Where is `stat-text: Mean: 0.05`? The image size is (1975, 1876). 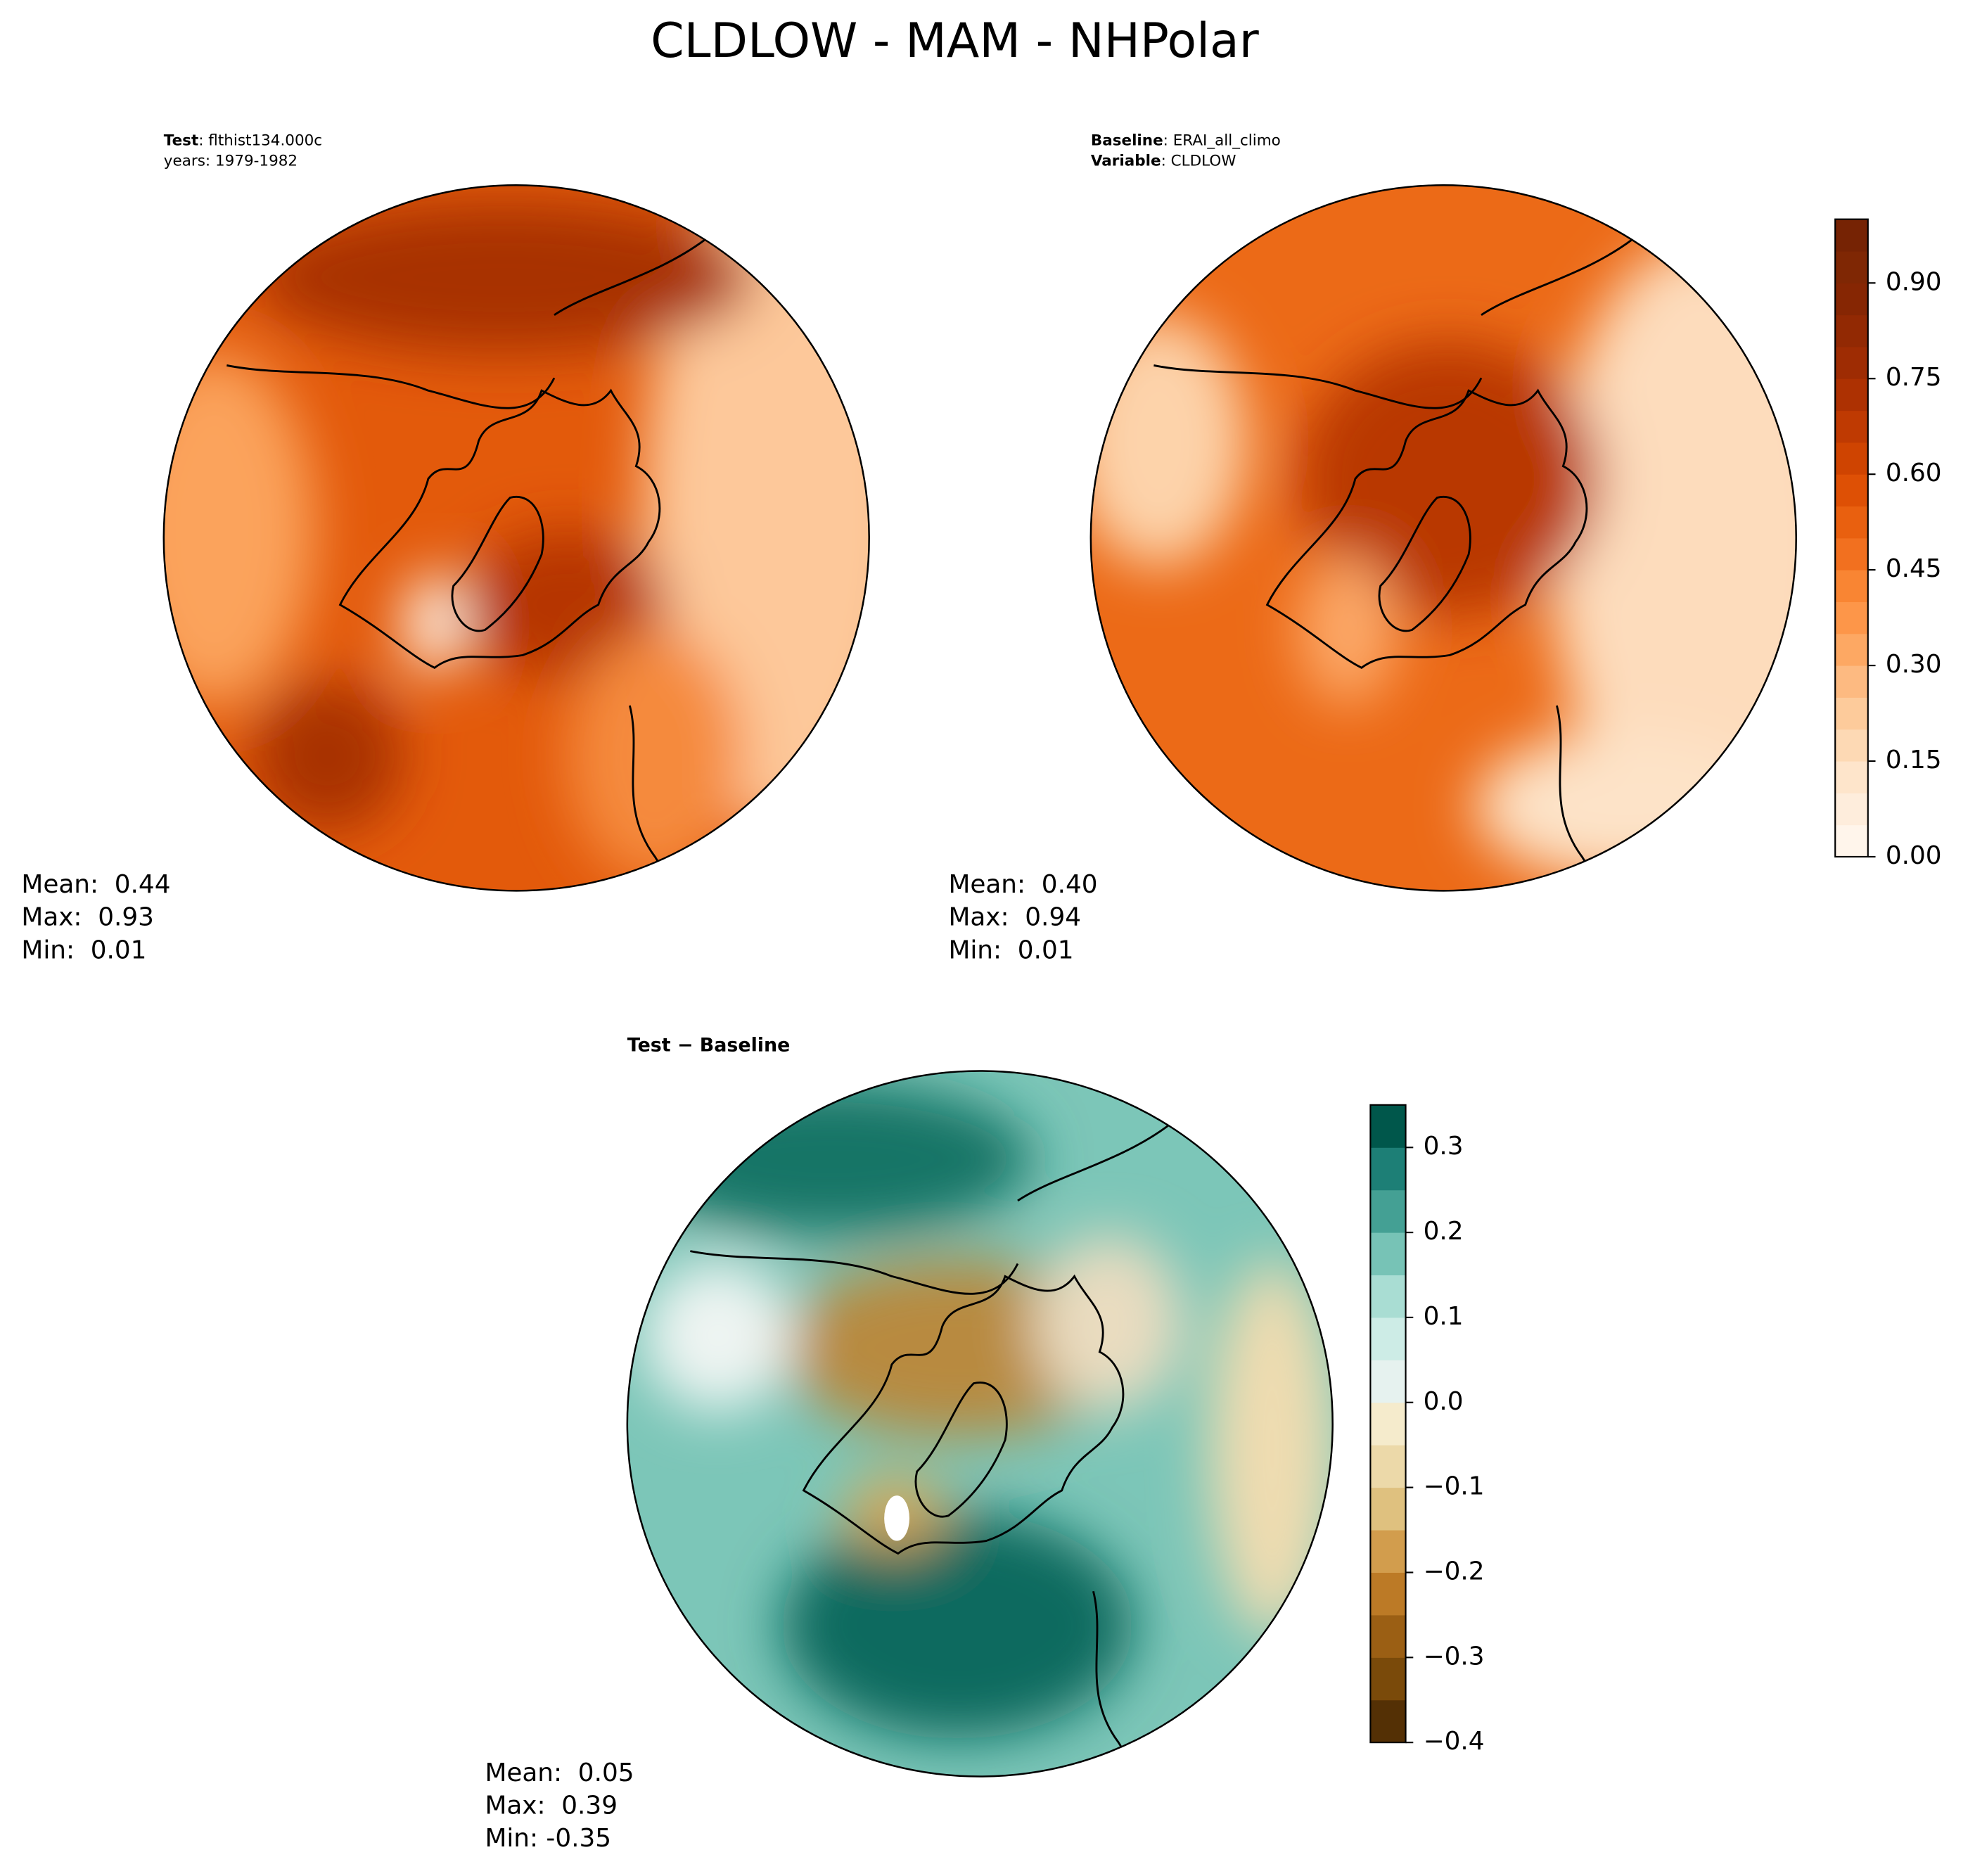 stat-text: Mean: 0.05 is located at coordinates (559, 1773).